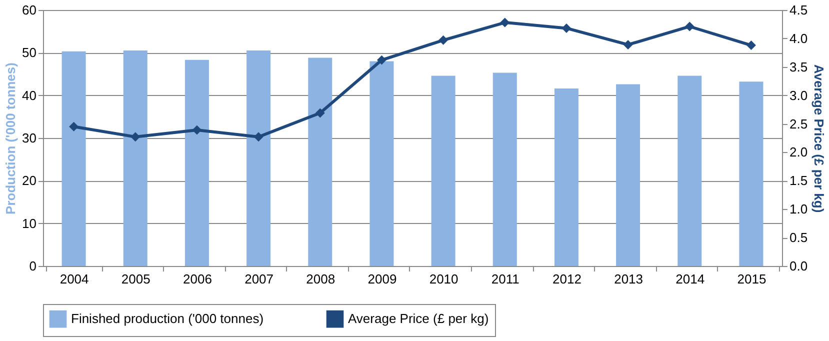 The height and width of the screenshot is (341, 829). What do you see at coordinates (505, 279) in the screenshot?
I see `x-tick-label: 2011` at bounding box center [505, 279].